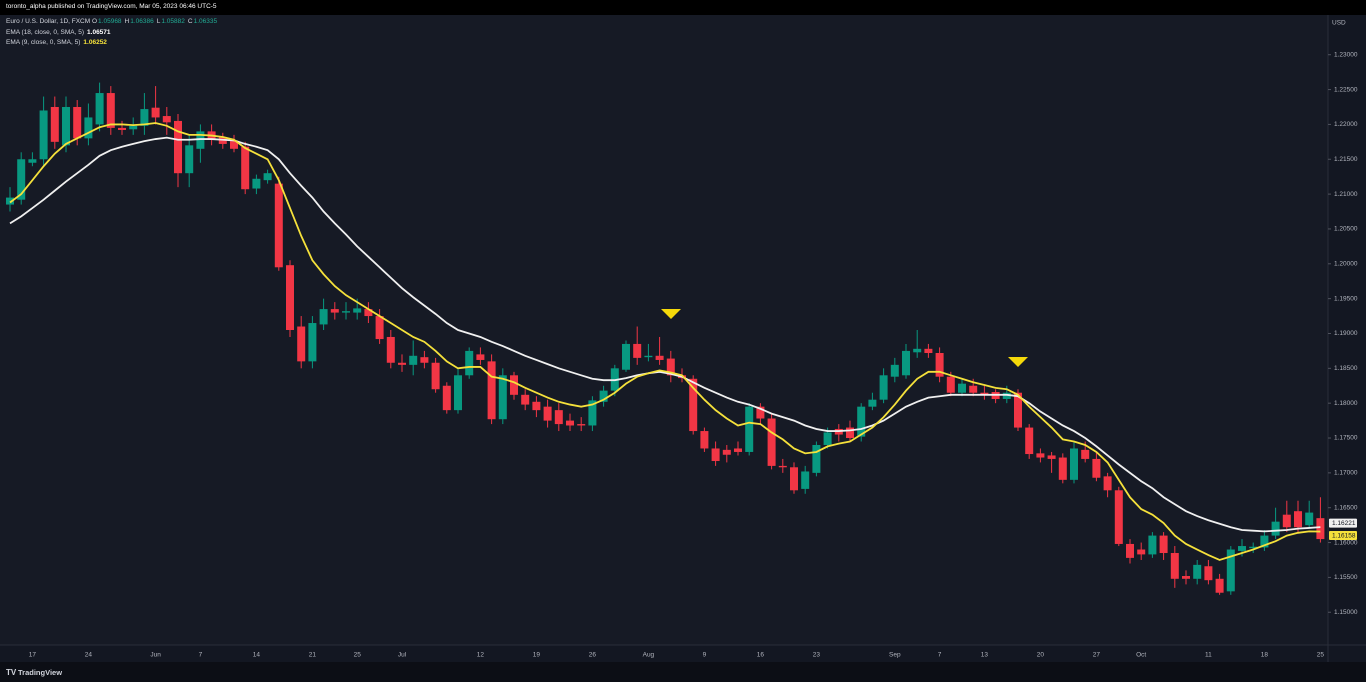 The width and height of the screenshot is (1366, 682). Describe the element at coordinates (1346, 438) in the screenshot. I see `y-tick-label: 1.17500` at that location.